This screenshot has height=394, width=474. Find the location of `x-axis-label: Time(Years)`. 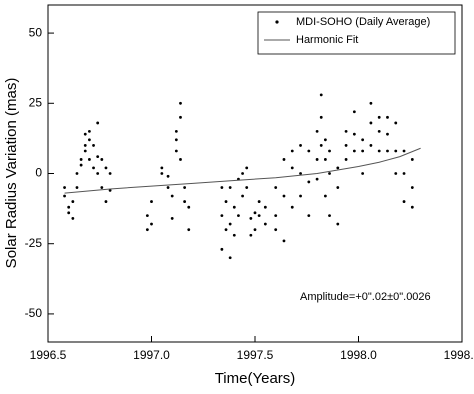

x-axis-label: Time(Years) is located at coordinates (255, 378).